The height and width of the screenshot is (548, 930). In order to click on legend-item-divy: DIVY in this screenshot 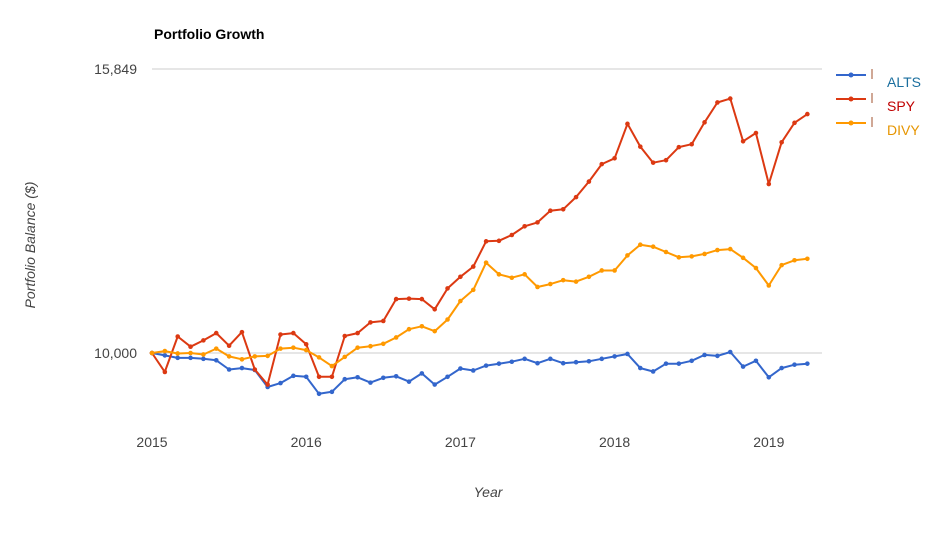, I will do `click(878, 127)`.